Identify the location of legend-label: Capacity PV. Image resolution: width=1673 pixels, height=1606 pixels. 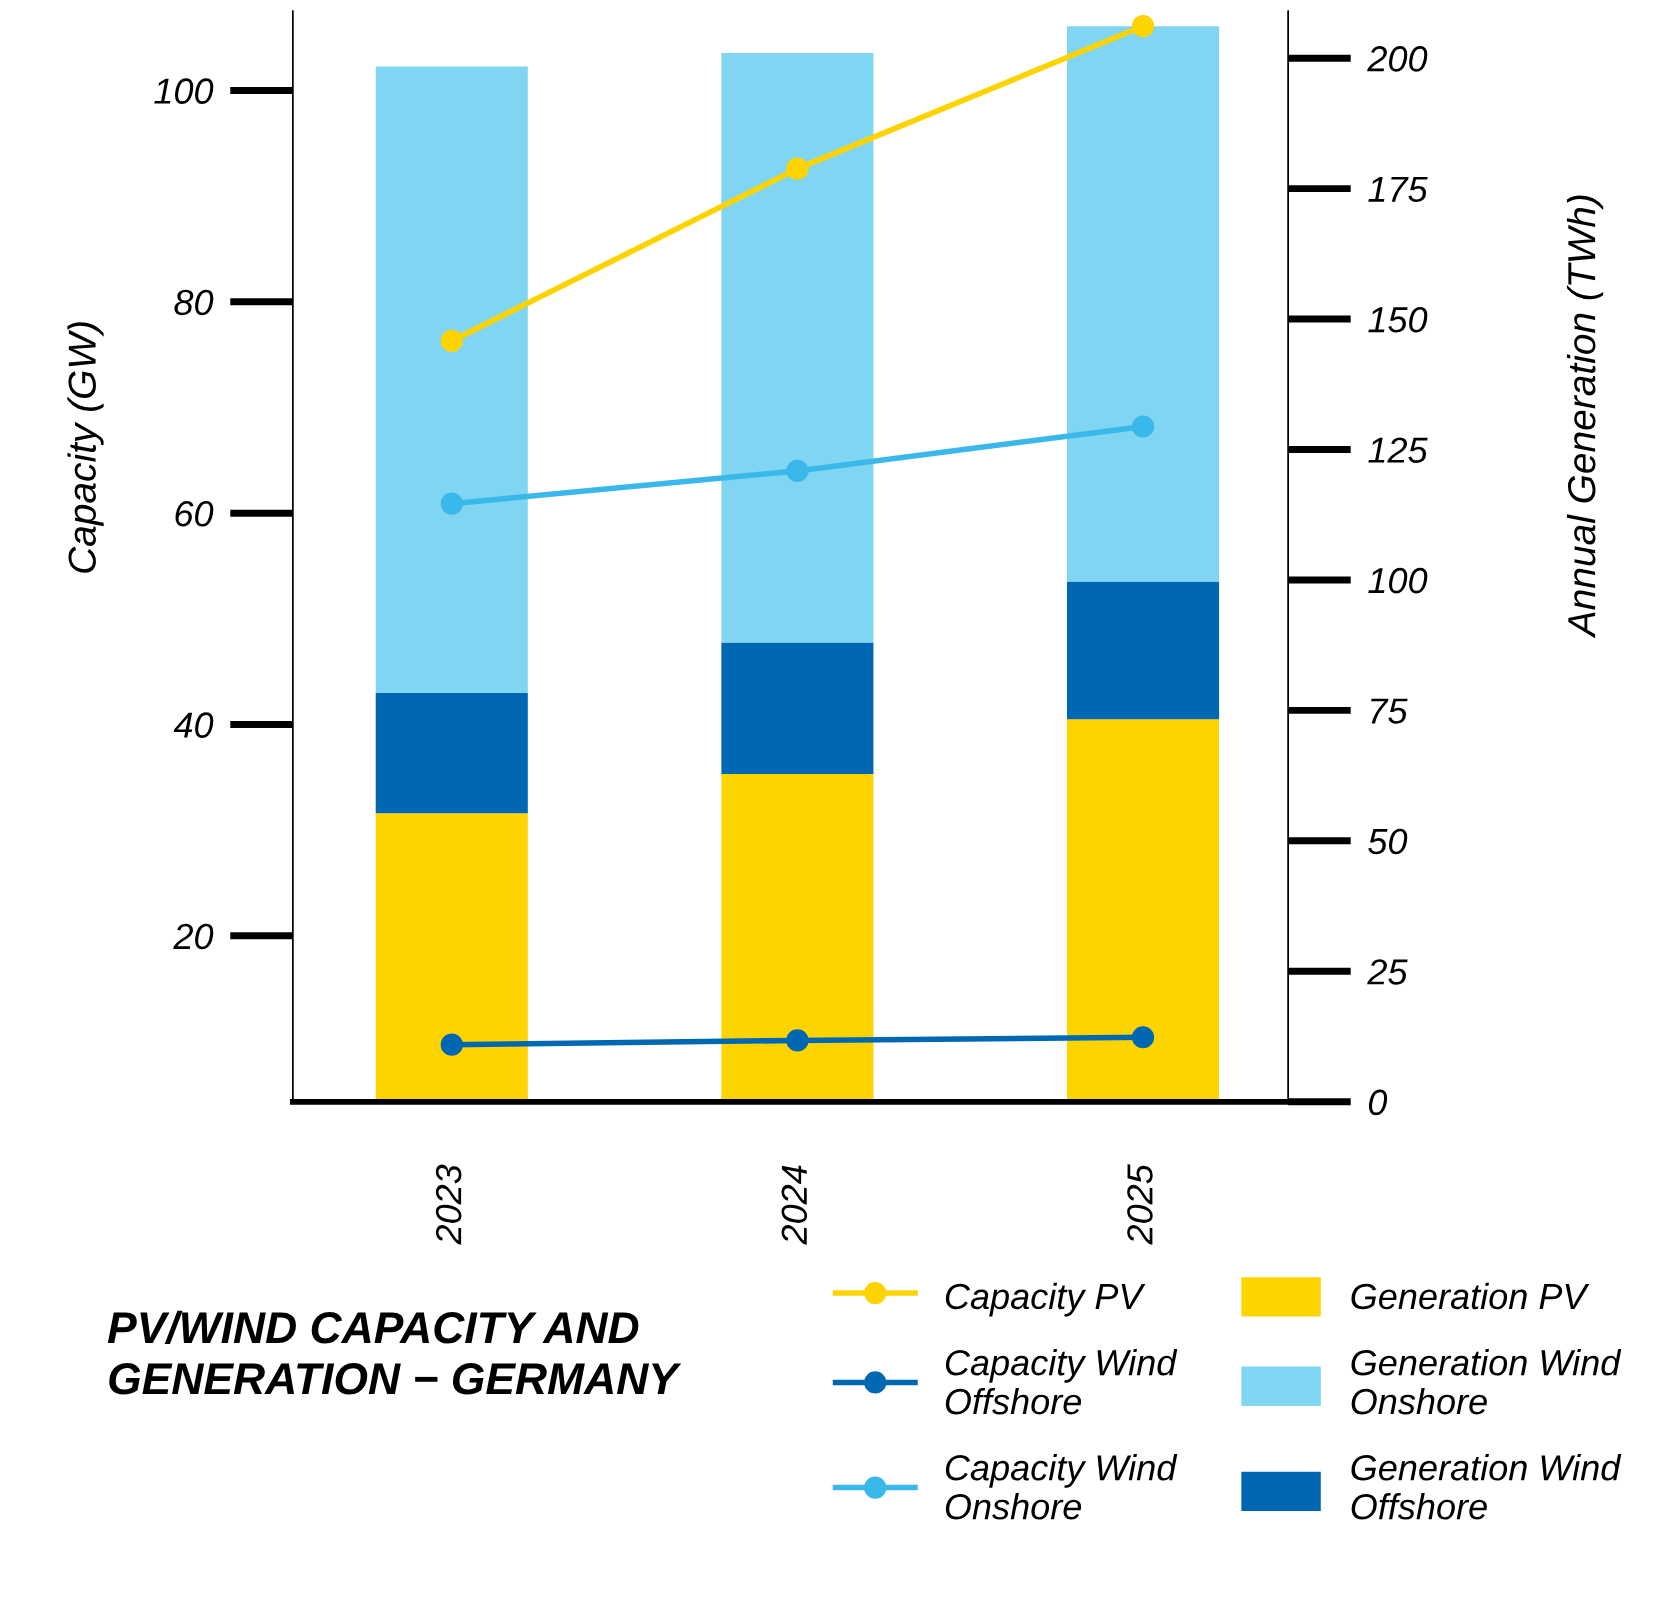
(1045, 1299).